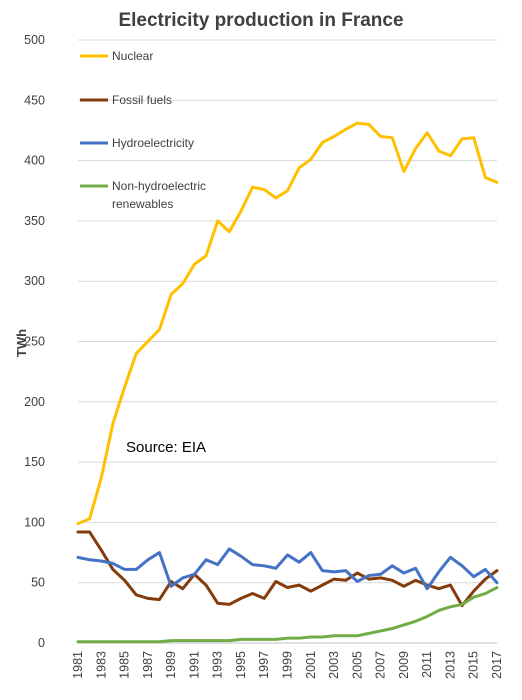 This screenshot has width=522, height=700. I want to click on x-tick-label: 1985, so click(125, 665).